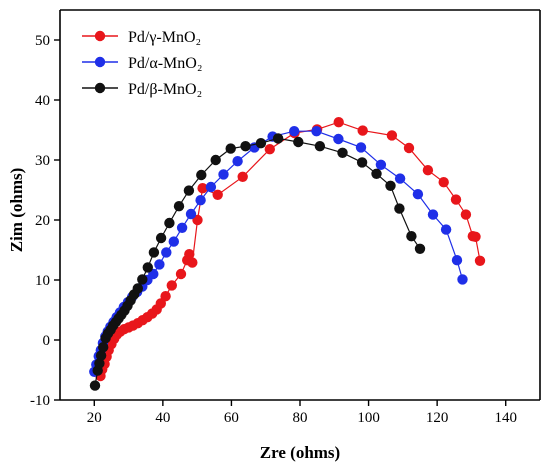 This screenshot has height=471, width=550. I want to click on x-tick-label: 20, so click(94, 418).